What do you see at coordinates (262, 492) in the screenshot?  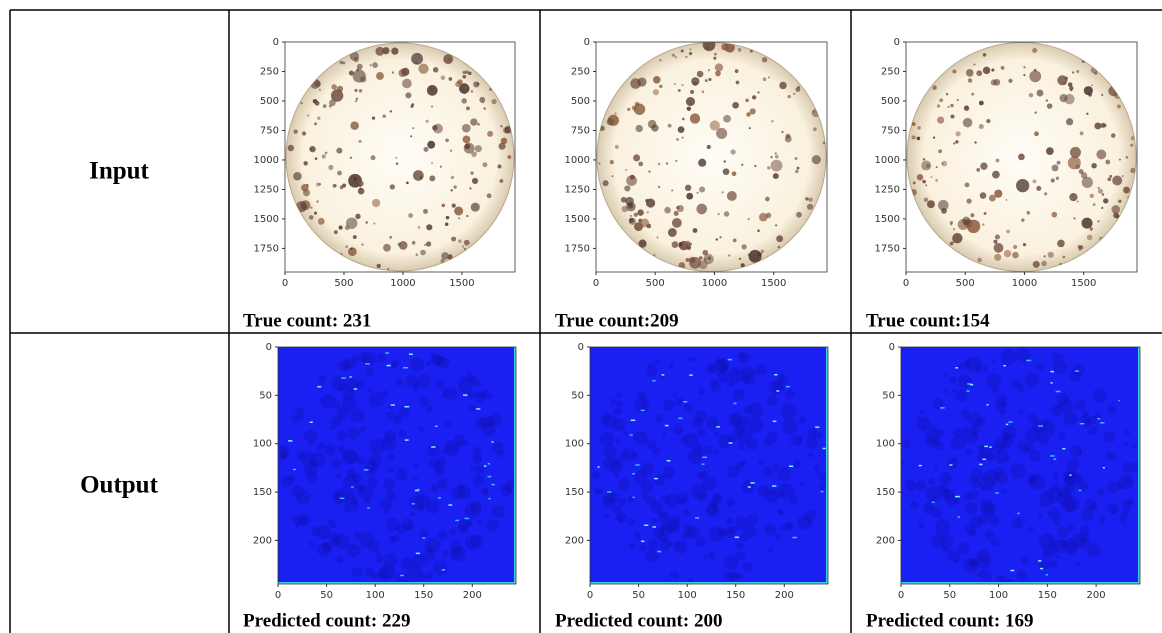 I see `y-tick-label: 150` at bounding box center [262, 492].